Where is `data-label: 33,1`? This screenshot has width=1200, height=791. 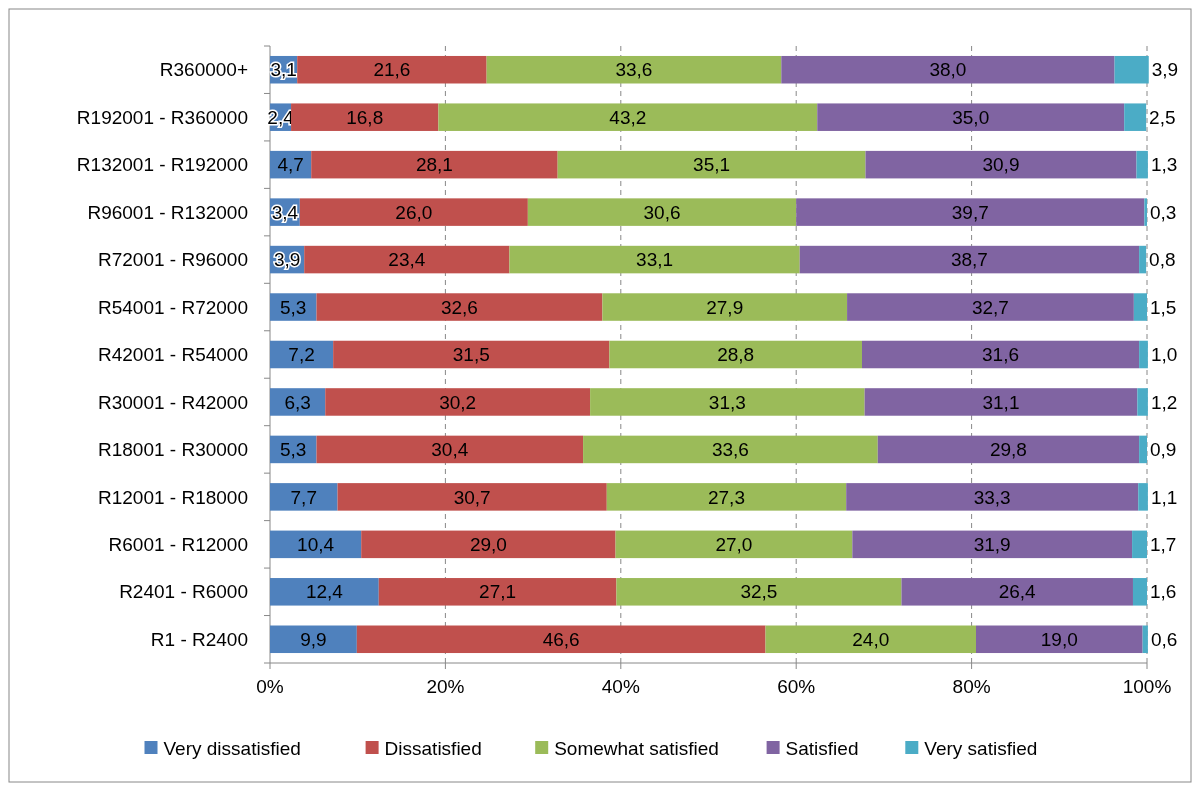
data-label: 33,1 is located at coordinates (655, 260).